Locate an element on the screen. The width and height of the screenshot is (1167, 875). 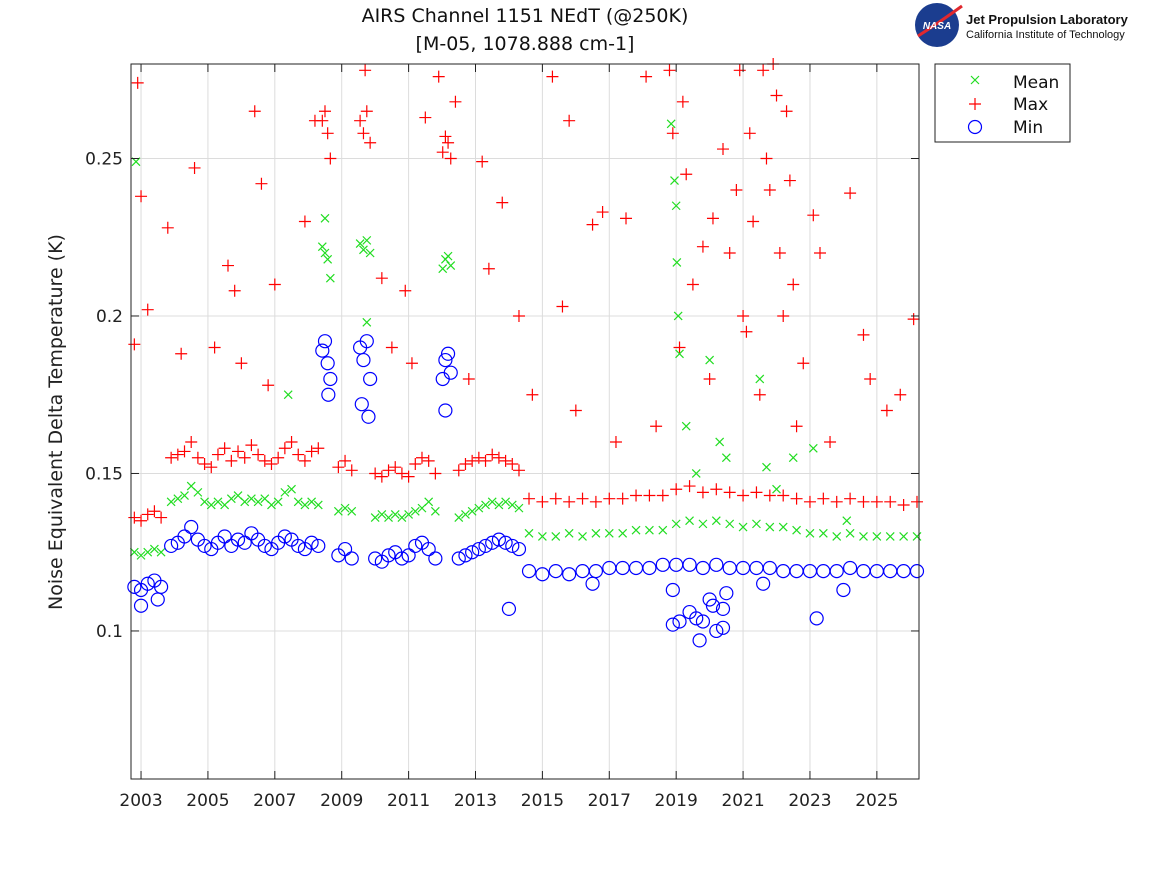
legend-label-min: Min is located at coordinates (1028, 128).